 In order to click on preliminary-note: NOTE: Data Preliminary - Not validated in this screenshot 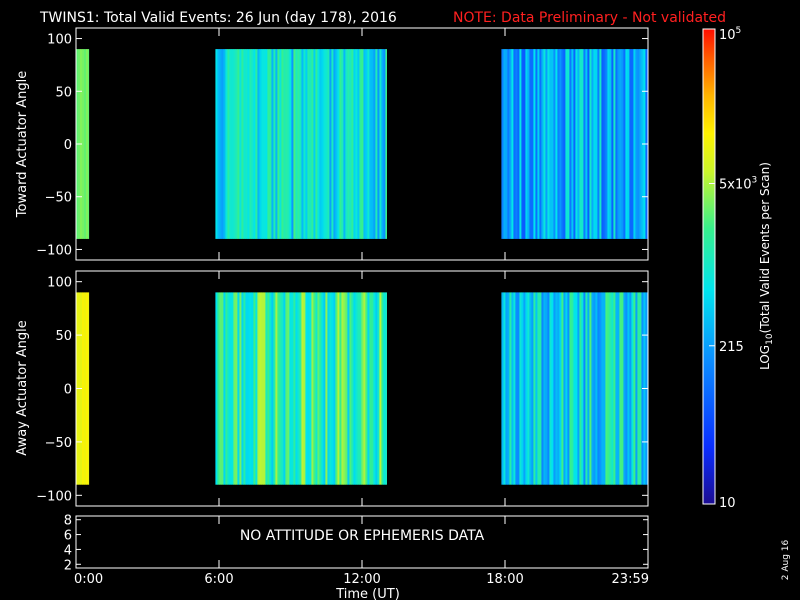, I will do `click(589, 18)`.